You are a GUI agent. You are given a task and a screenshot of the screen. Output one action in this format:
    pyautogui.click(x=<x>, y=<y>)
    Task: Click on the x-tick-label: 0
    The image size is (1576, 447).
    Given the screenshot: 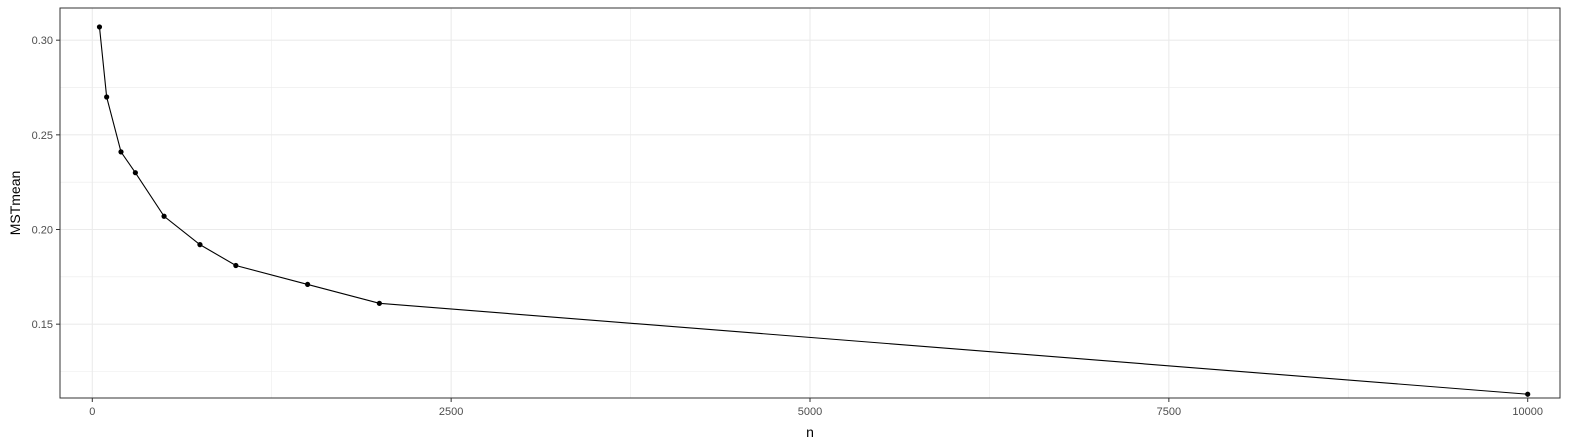 What is the action you would take?
    pyautogui.click(x=92, y=412)
    